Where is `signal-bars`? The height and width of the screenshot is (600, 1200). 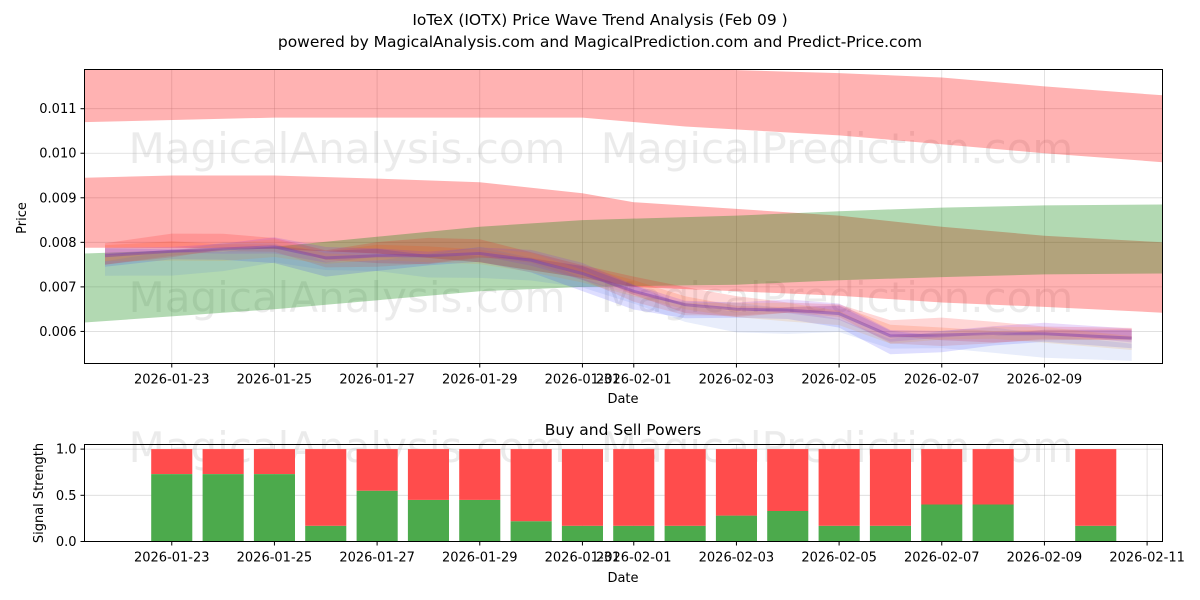 signal-bars is located at coordinates (634, 495).